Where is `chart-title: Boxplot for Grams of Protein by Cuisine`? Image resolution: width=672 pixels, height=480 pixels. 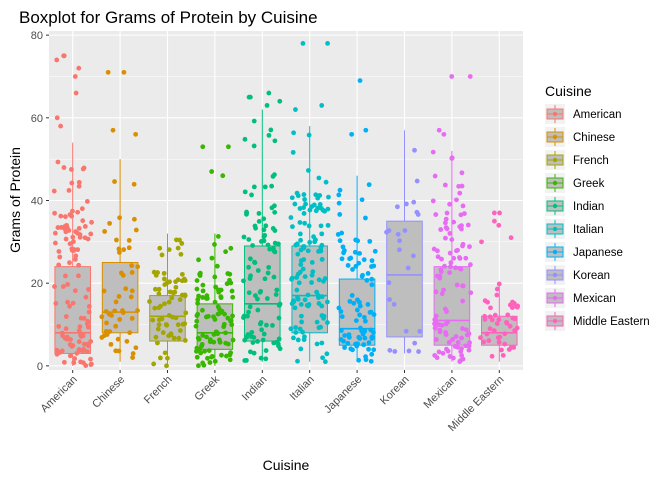
chart-title: Boxplot for Grams of Protein by Cuisine is located at coordinates (168, 17).